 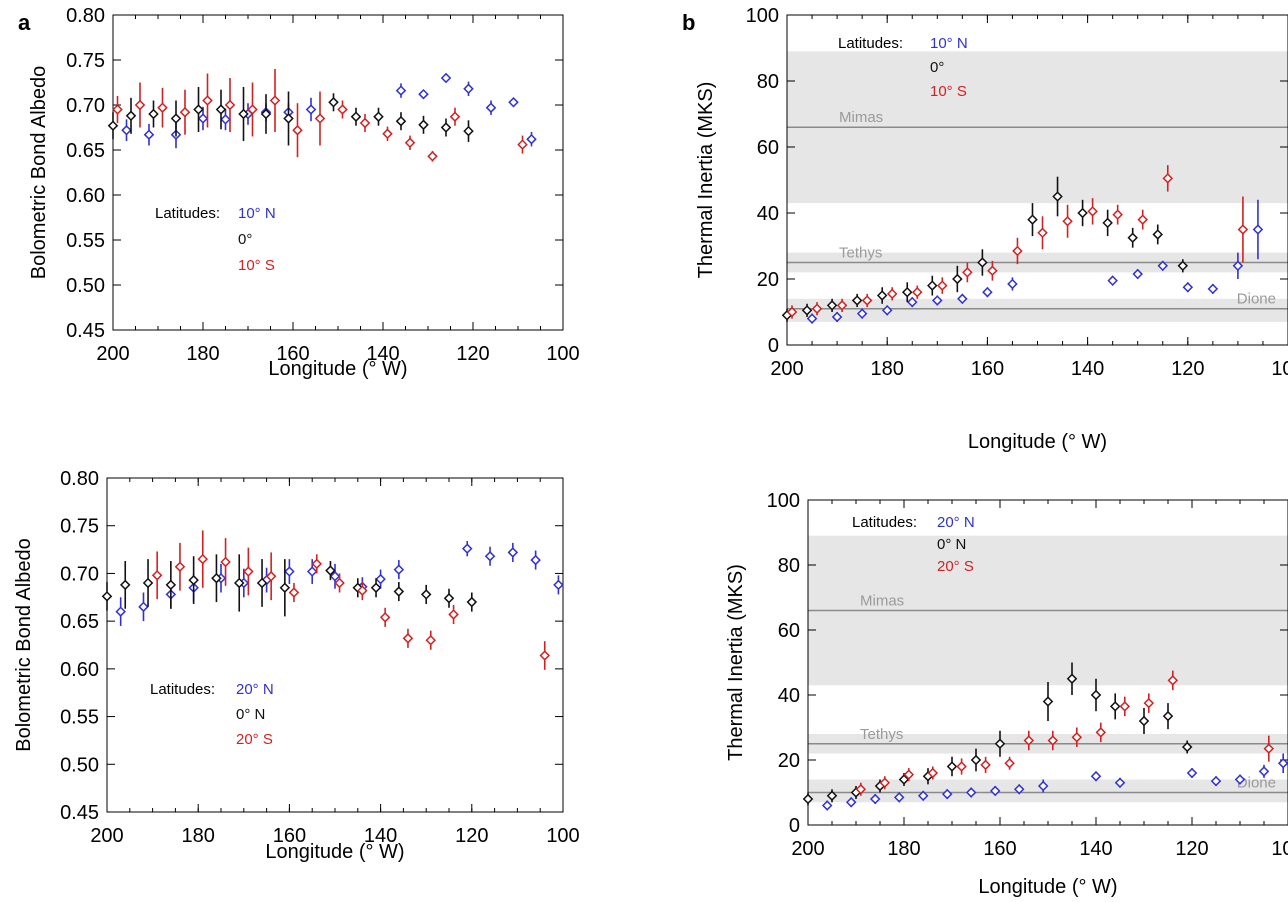 I want to click on legend-entry-black: 0° N, so click(x=250, y=714).